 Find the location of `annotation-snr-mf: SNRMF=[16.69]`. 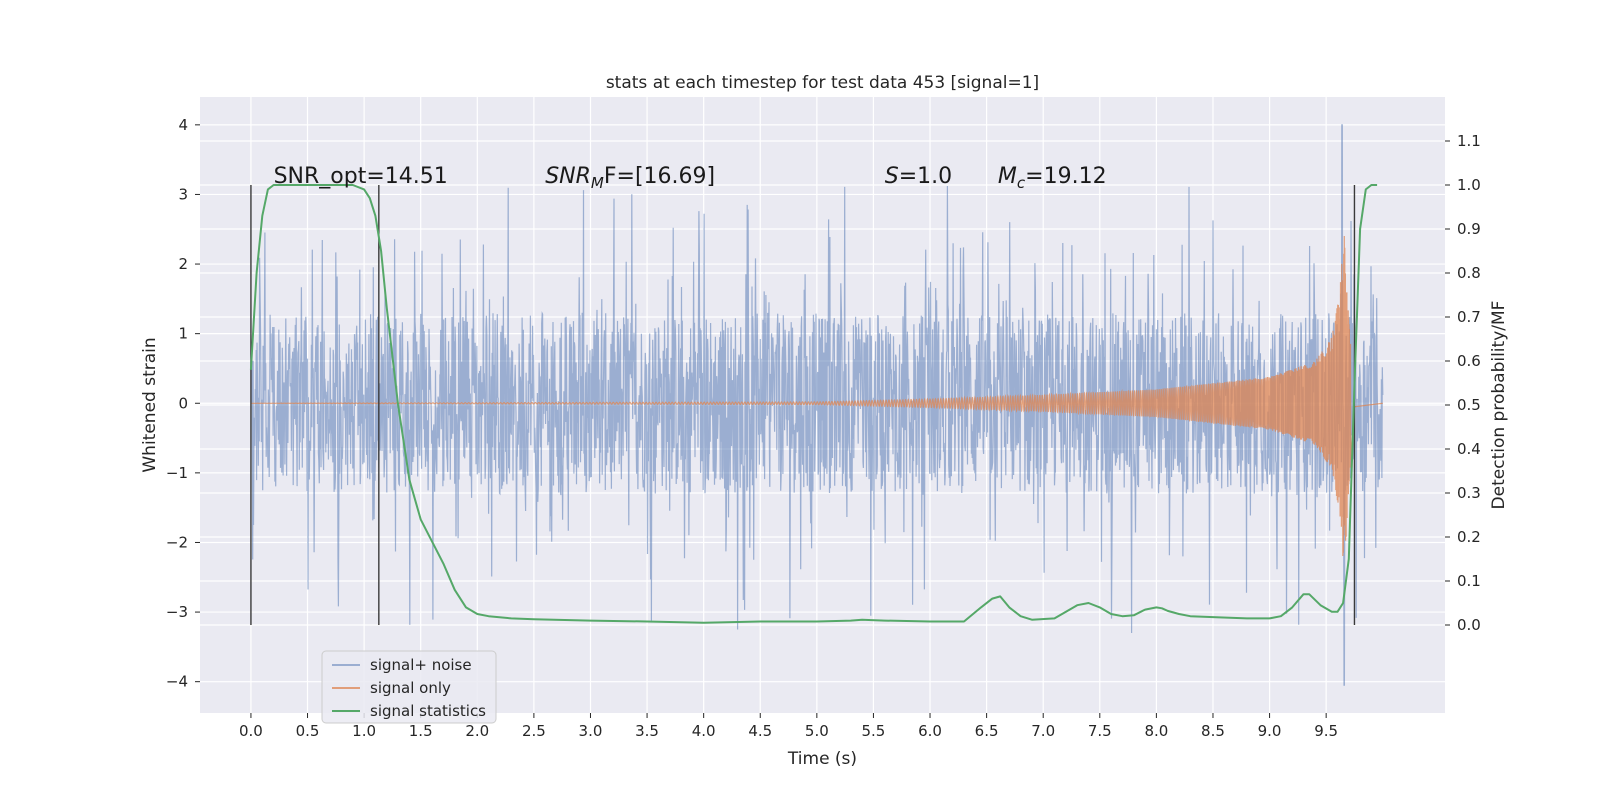

annotation-snr-mf: SNRMF=[16.69] is located at coordinates (630, 178).